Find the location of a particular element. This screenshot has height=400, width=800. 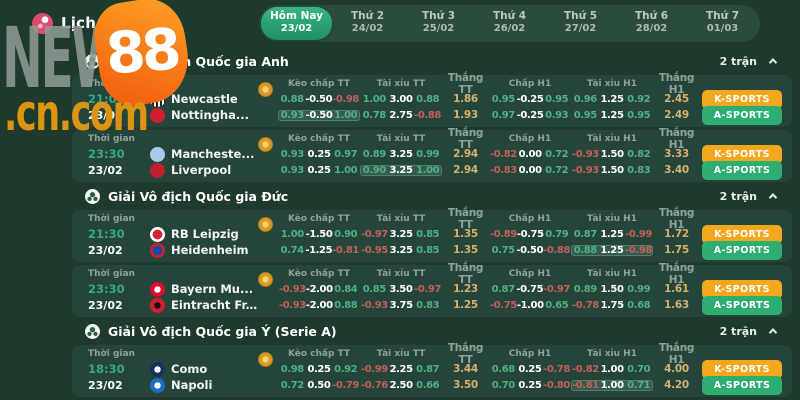

odds-value: 0.79 is located at coordinates (557, 234).